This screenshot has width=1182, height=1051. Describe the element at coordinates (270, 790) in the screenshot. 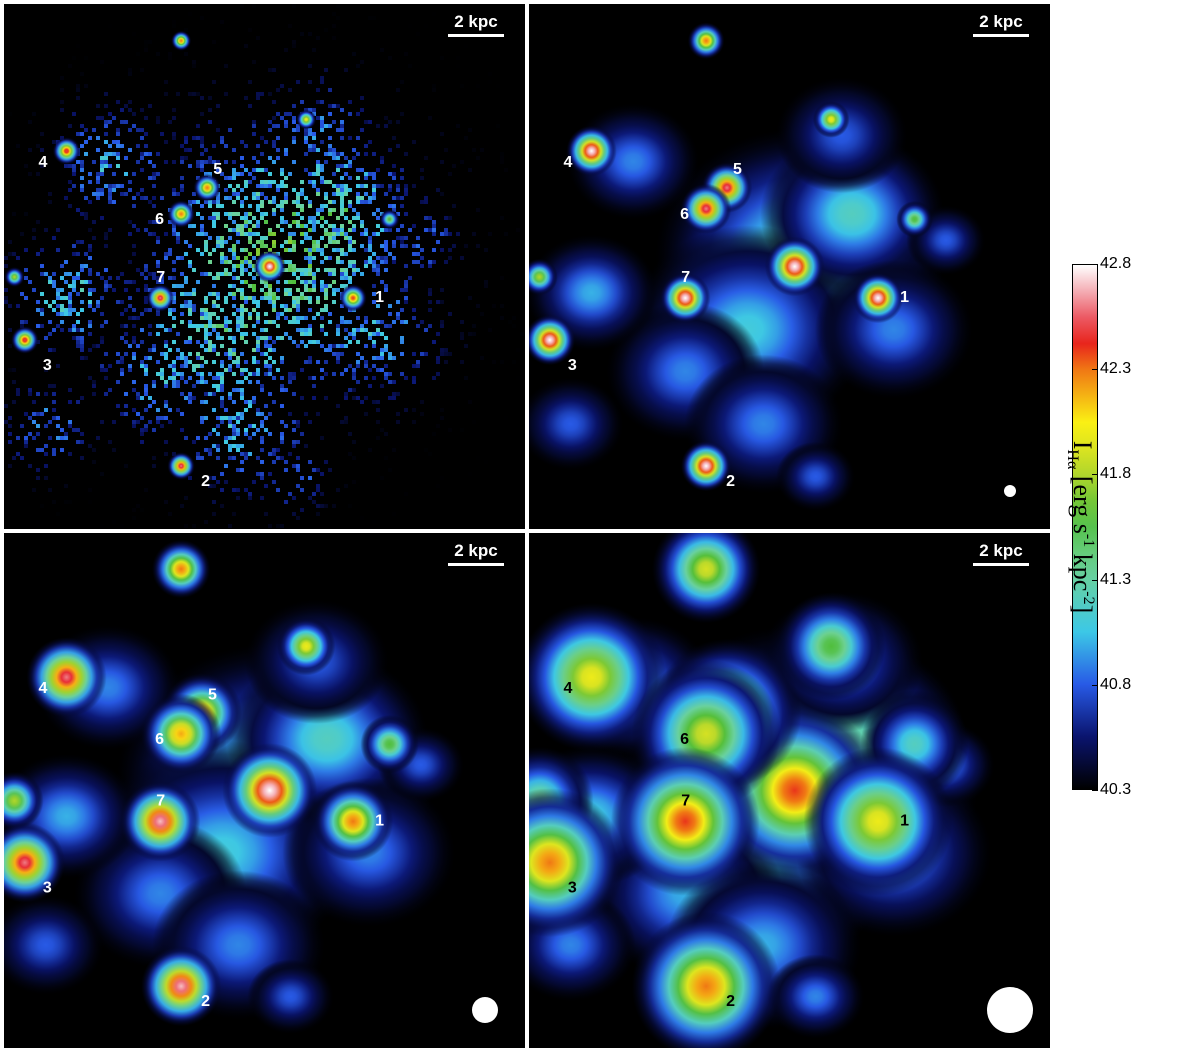

I see `nucleus` at that location.